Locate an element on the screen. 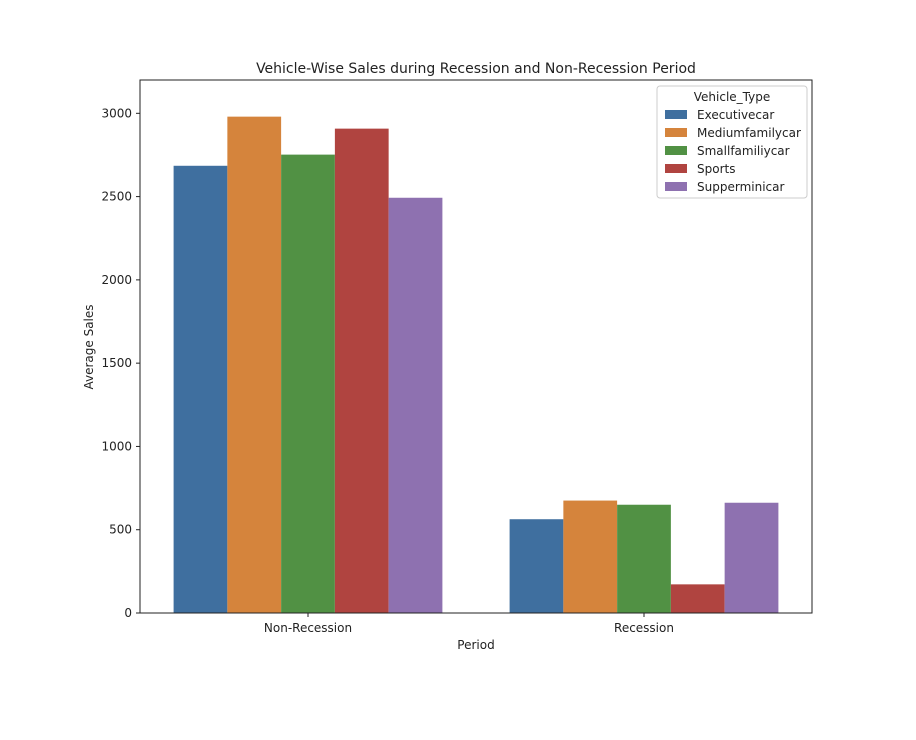  bar-supperminicar-recession is located at coordinates (751, 557).